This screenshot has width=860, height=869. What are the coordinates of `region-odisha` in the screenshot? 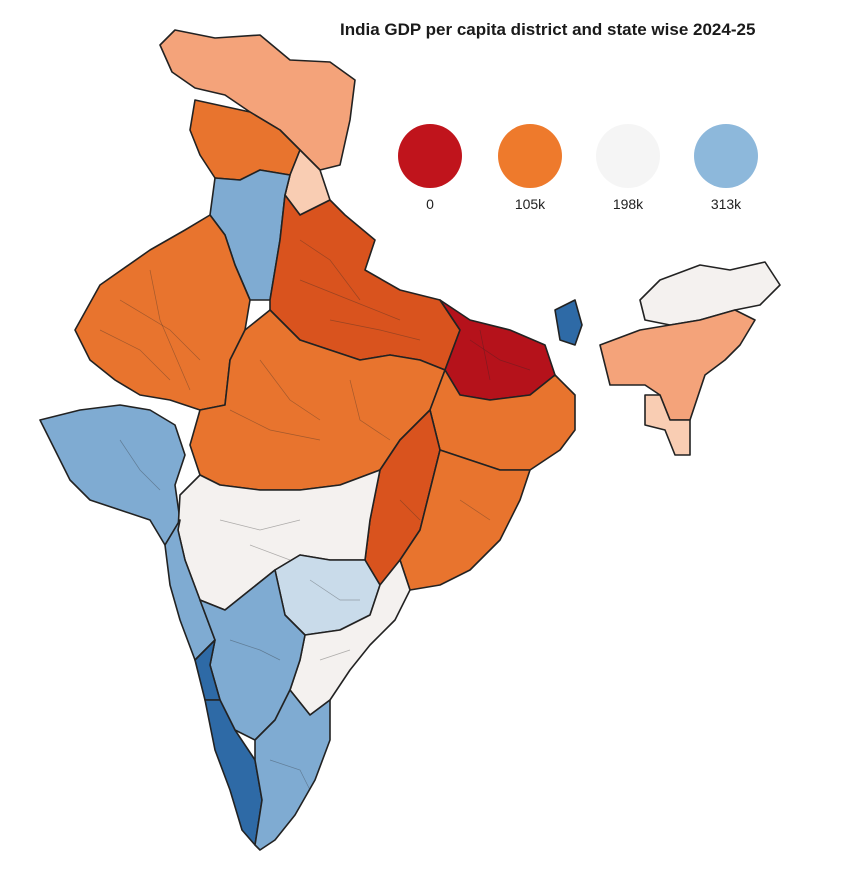 It's located at (465, 520).